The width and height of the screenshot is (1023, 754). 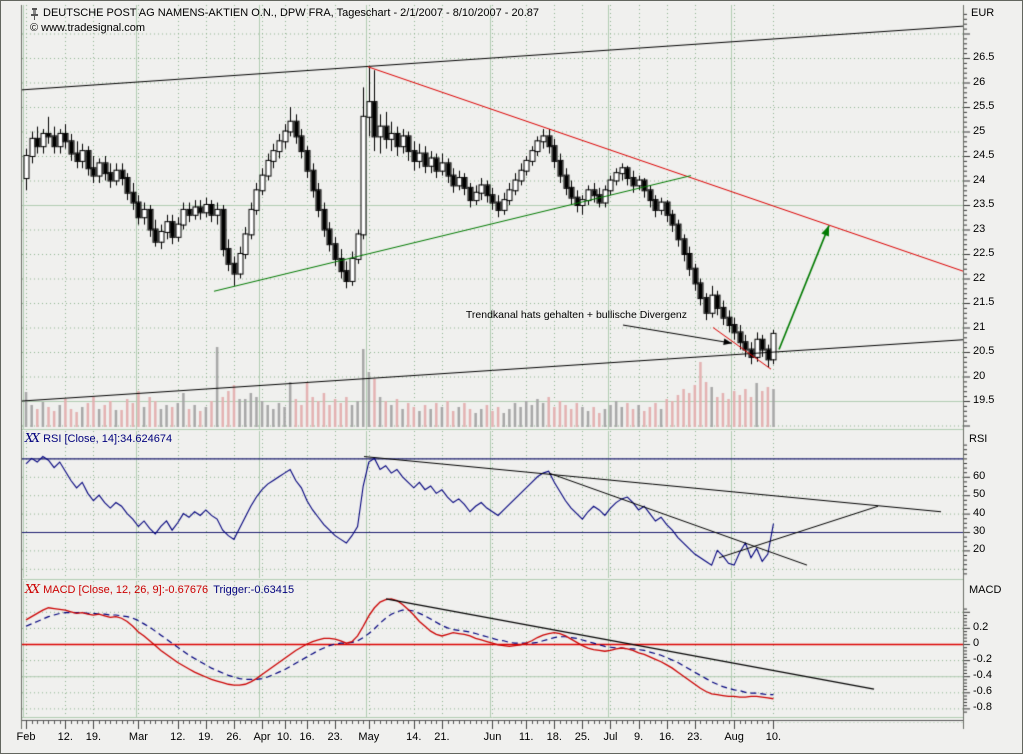 I want to click on x-axis-label: 14., so click(x=414, y=737).